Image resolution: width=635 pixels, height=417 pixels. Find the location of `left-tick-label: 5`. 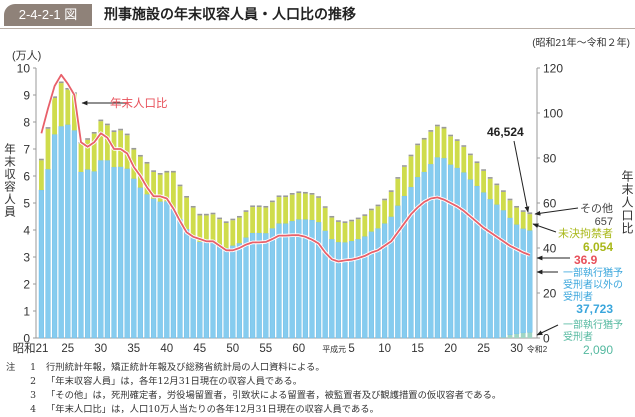

left-tick-label: 5 is located at coordinates (26, 204).